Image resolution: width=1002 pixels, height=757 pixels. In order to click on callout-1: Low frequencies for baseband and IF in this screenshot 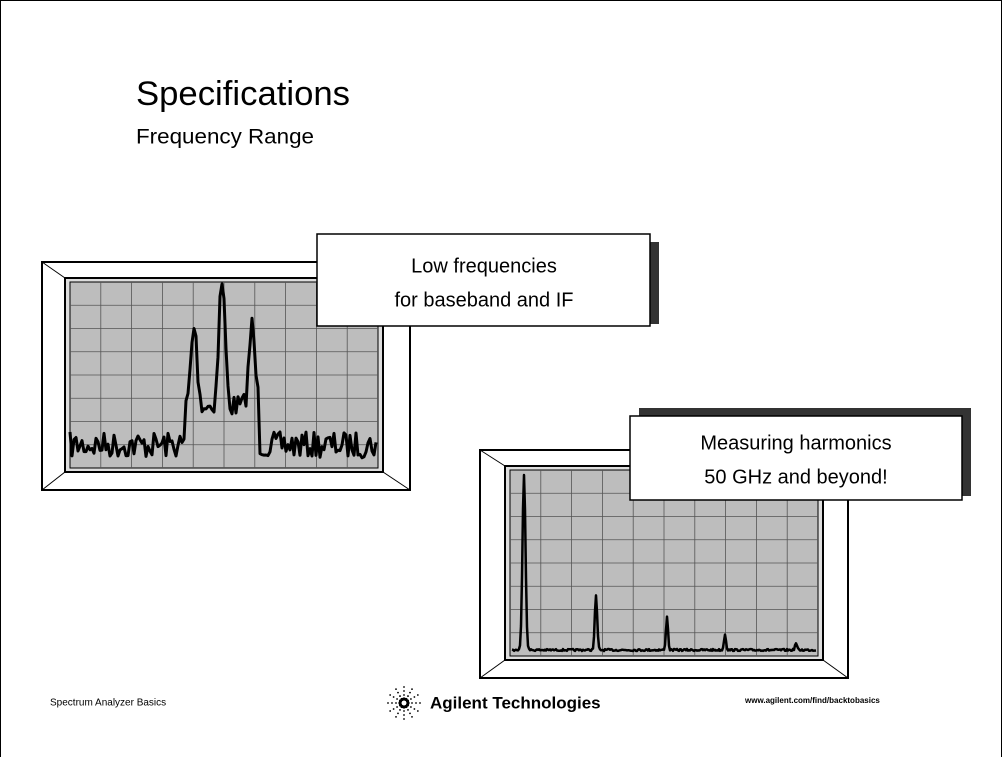, I will do `click(487, 280)`.